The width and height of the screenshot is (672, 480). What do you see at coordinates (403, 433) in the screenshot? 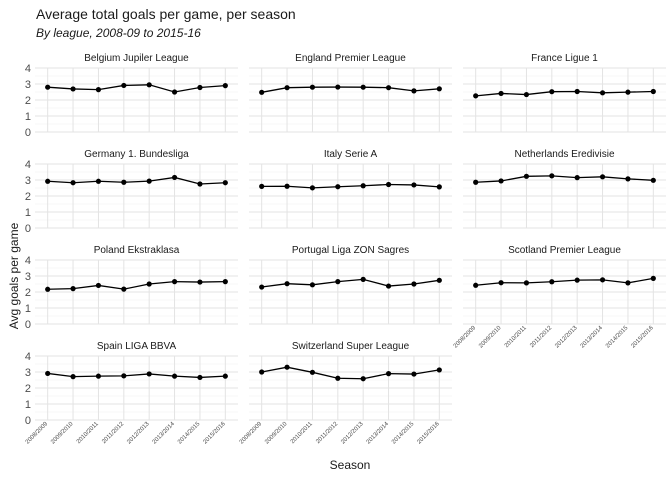
I see `x-tick-label: 2014/2015` at bounding box center [403, 433].